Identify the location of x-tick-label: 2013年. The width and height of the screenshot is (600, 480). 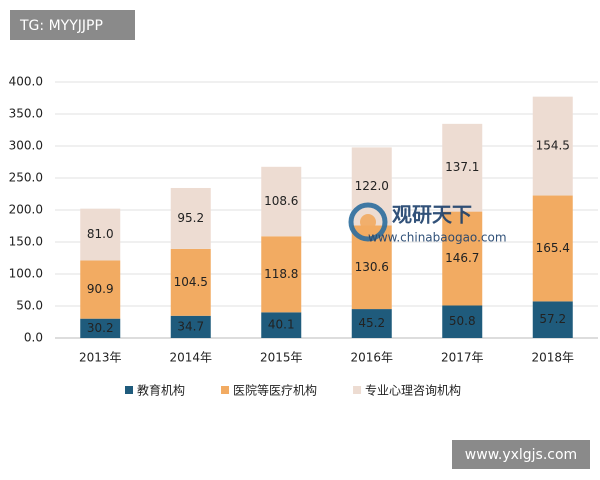
(100, 358).